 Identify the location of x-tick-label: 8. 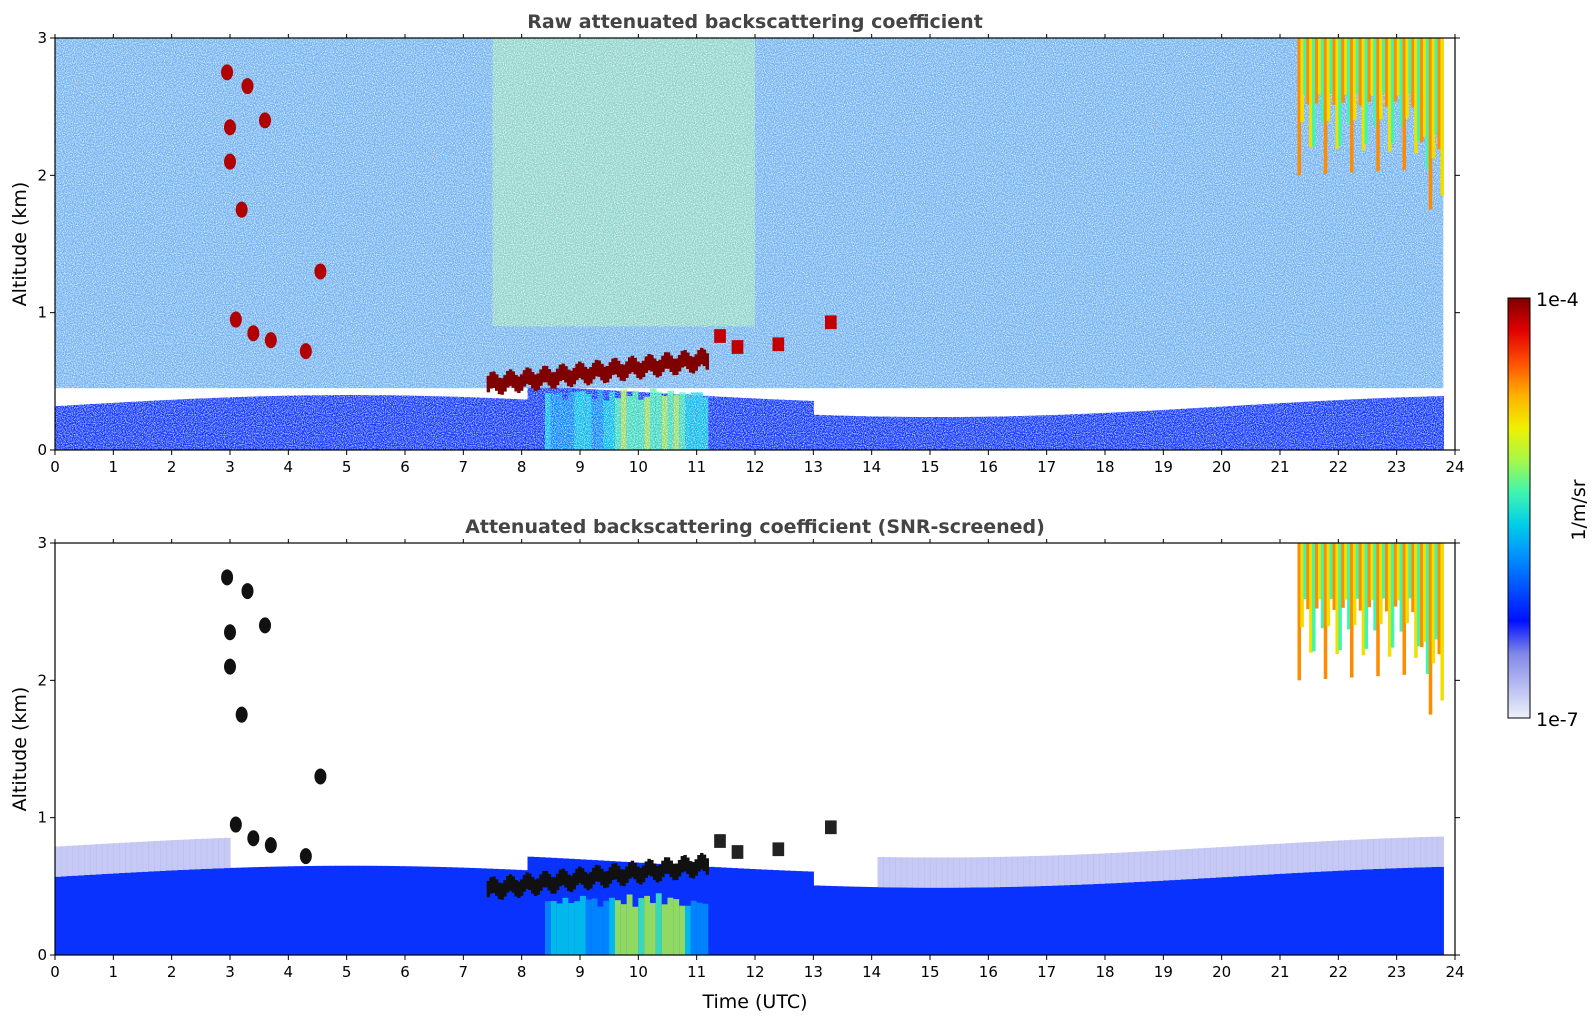
(522, 467).